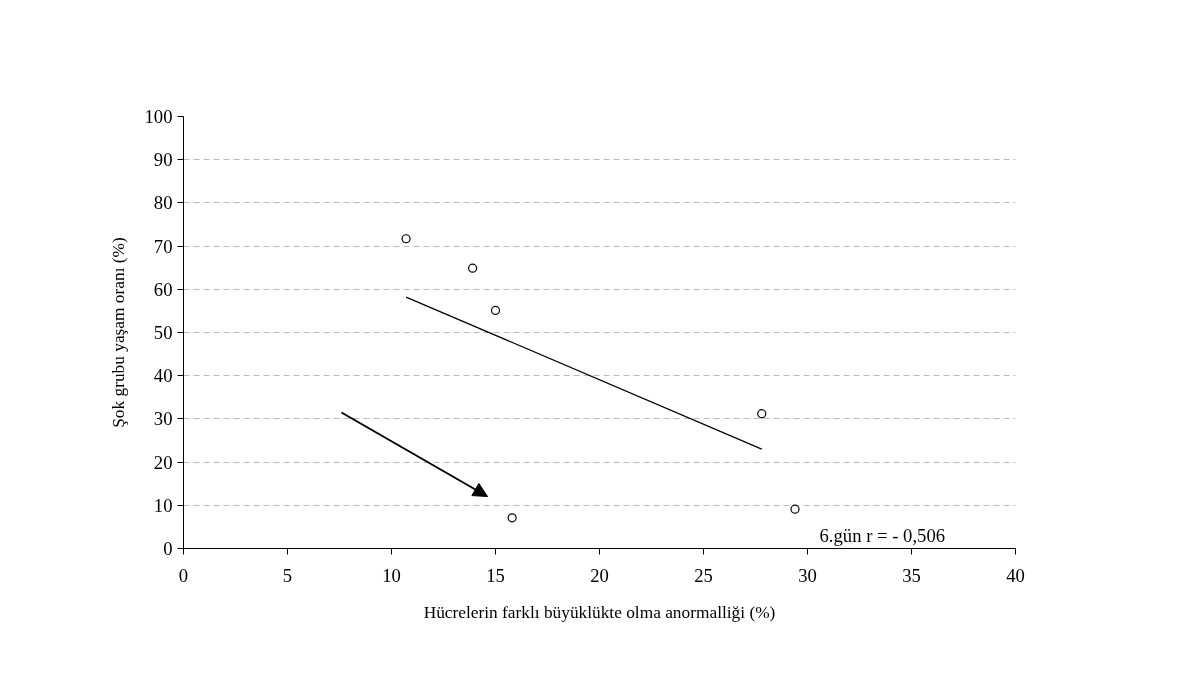 The width and height of the screenshot is (1187, 686). Describe the element at coordinates (703, 575) in the screenshot. I see `x-tick-label: 25` at that location.